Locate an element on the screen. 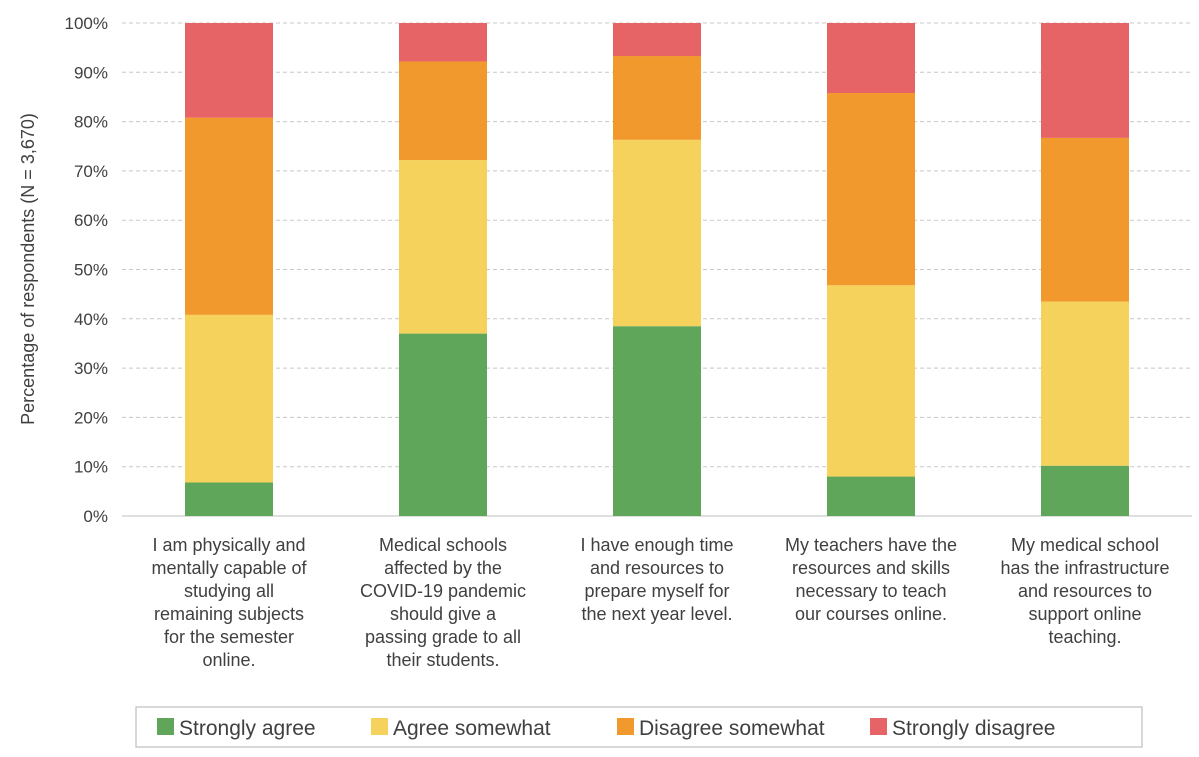  x-category-label-line: necessary to teach is located at coordinates (870, 591).